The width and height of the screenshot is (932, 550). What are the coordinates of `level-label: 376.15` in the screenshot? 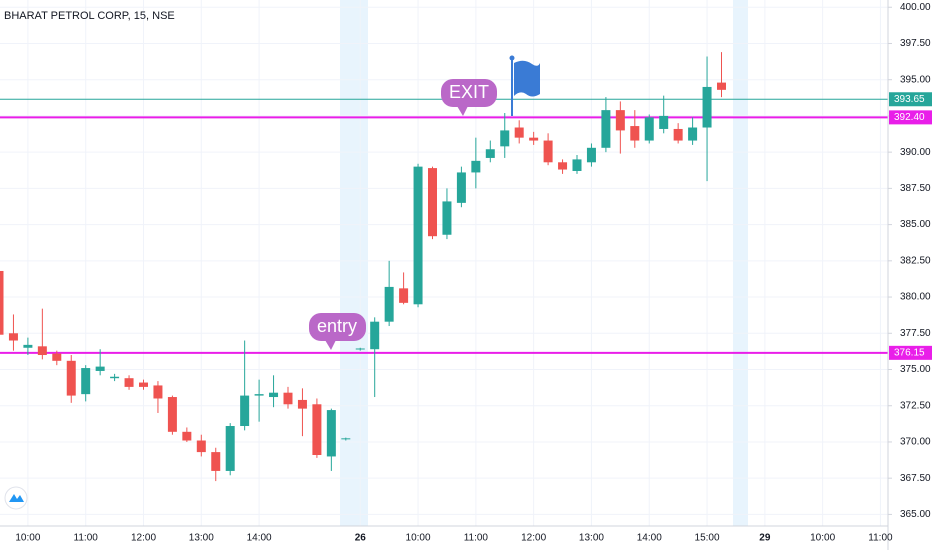 It's located at (909, 352).